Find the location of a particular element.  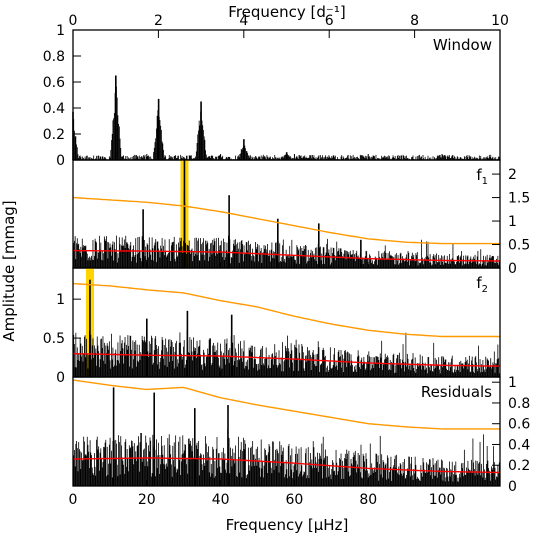

panel-annotation-window: Window is located at coordinates (462, 45).